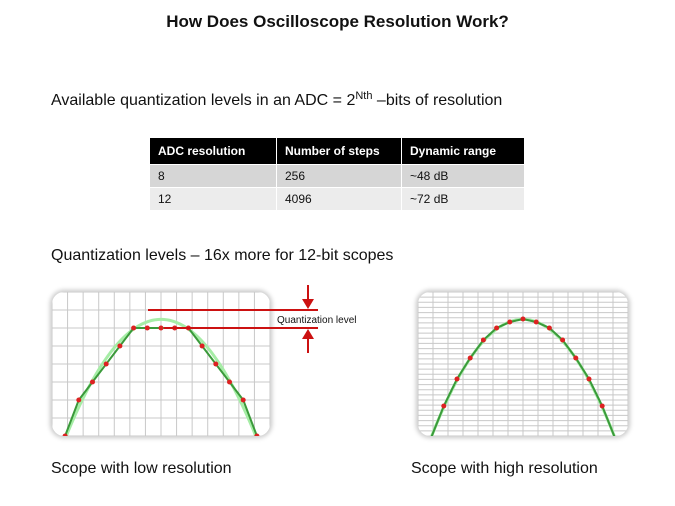 Image resolution: width=675 pixels, height=506 pixels. I want to click on low-resolution-scope, so click(161, 364).